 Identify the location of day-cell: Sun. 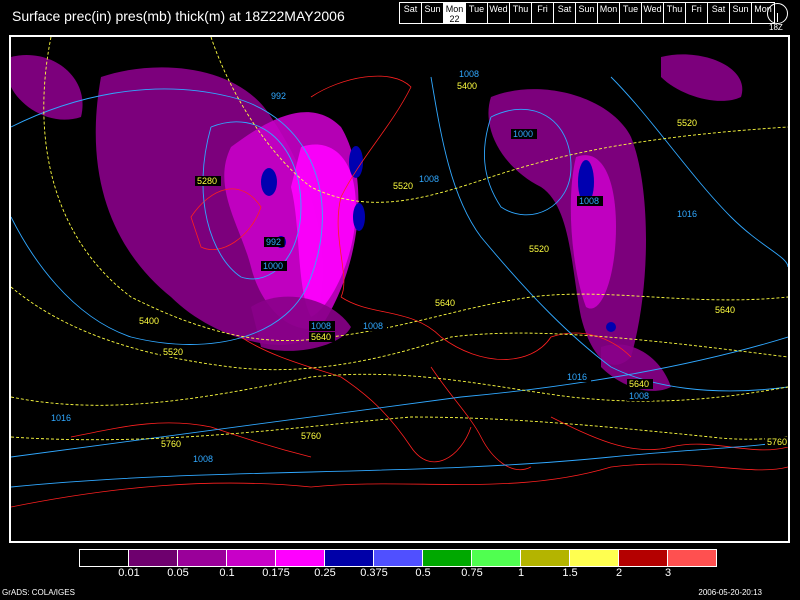
(741, 13).